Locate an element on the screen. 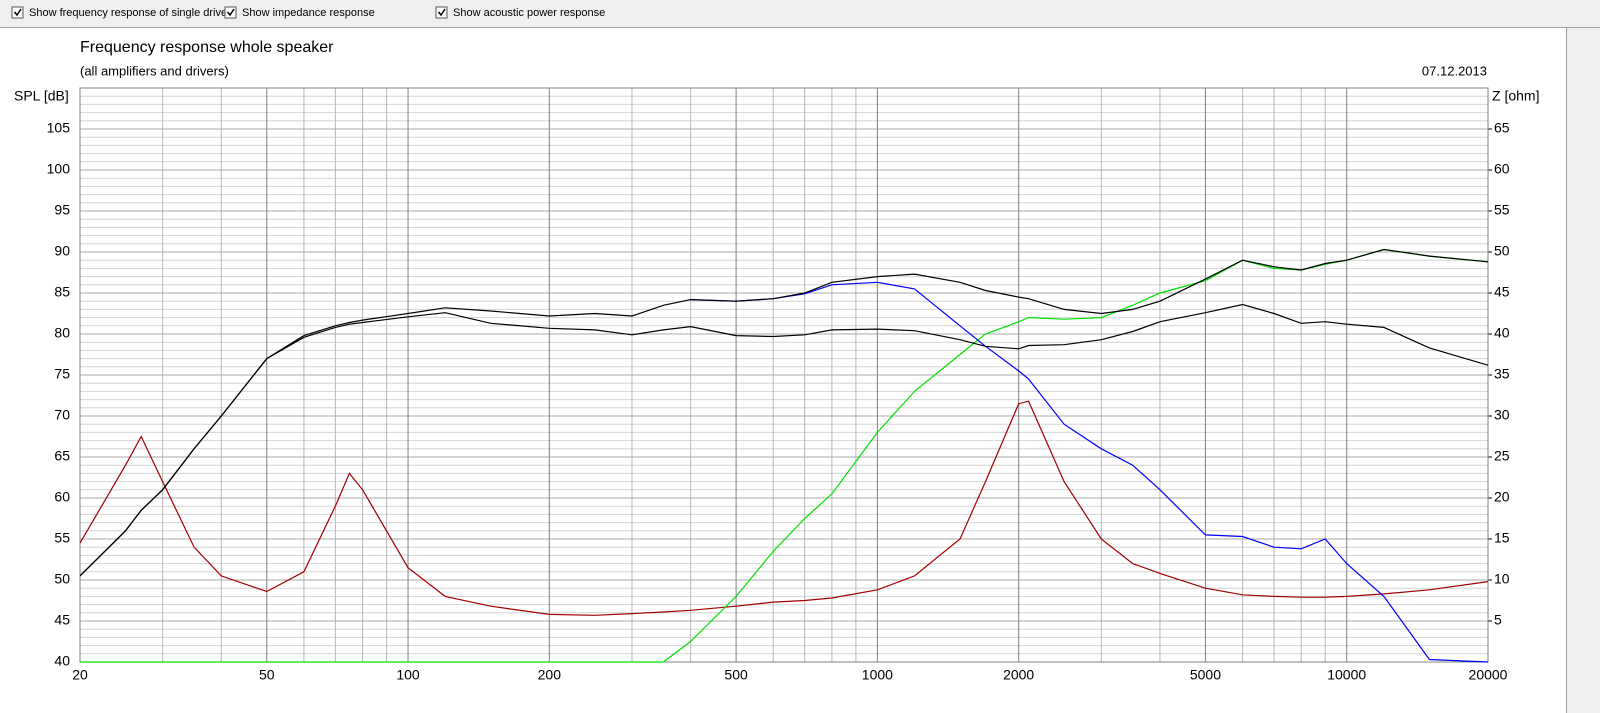 This screenshot has height=713, width=1600. y2-tick-label: 25 is located at coordinates (1502, 456).